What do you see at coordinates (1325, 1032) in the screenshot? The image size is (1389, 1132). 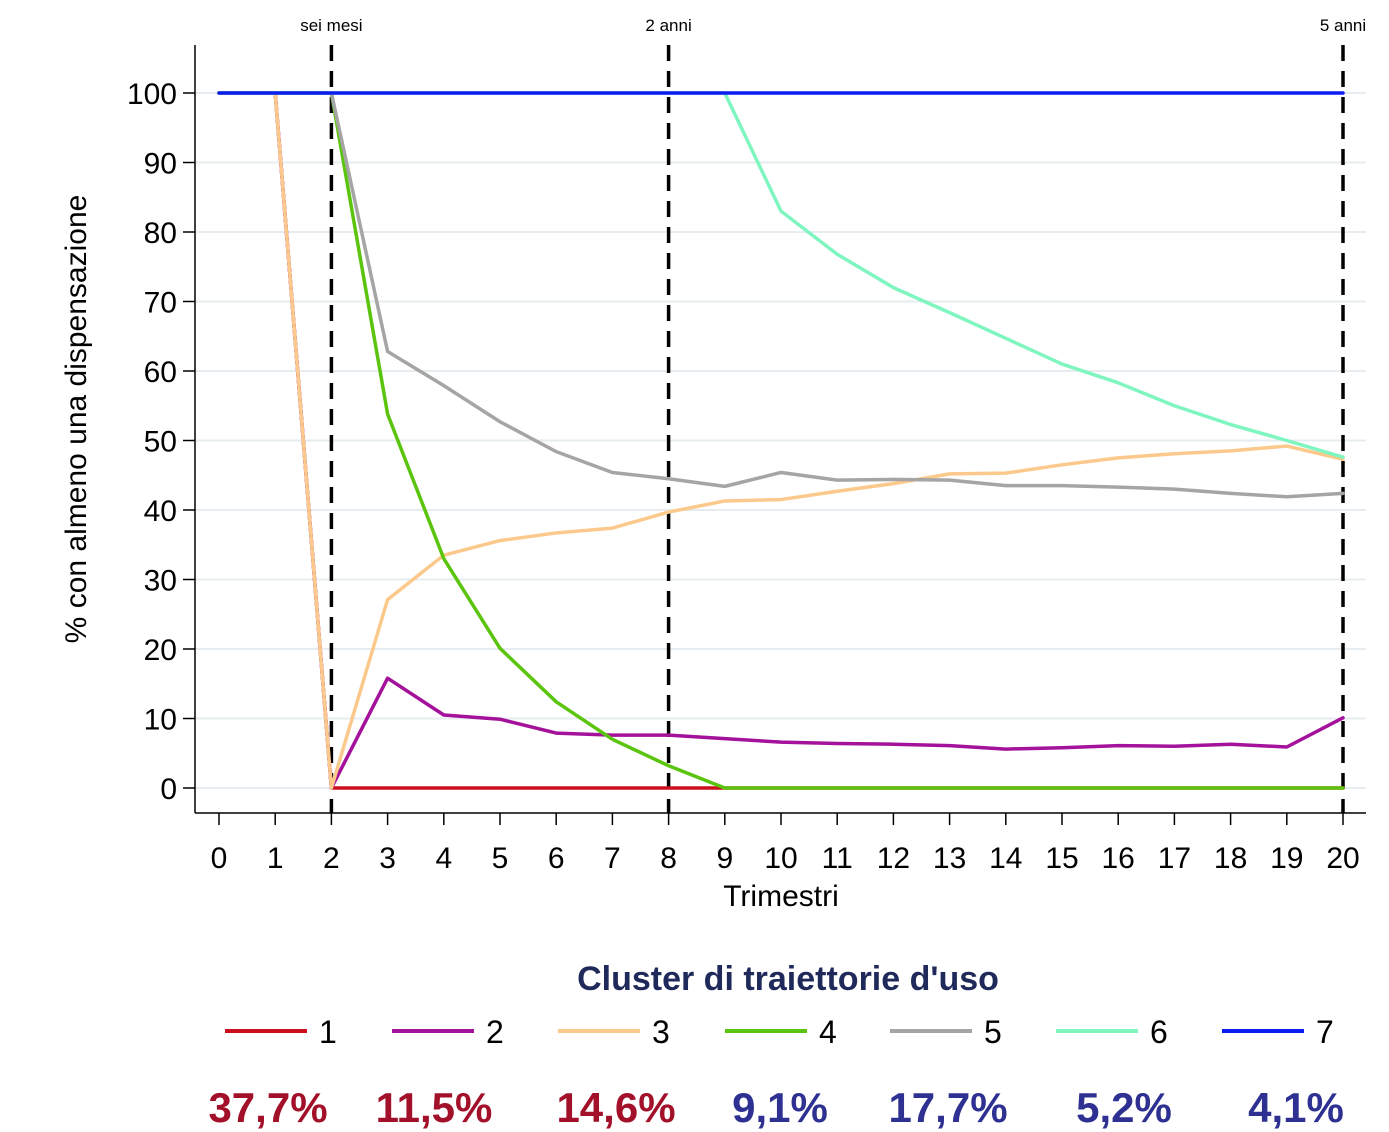 I see `legend-label-7: 7` at bounding box center [1325, 1032].